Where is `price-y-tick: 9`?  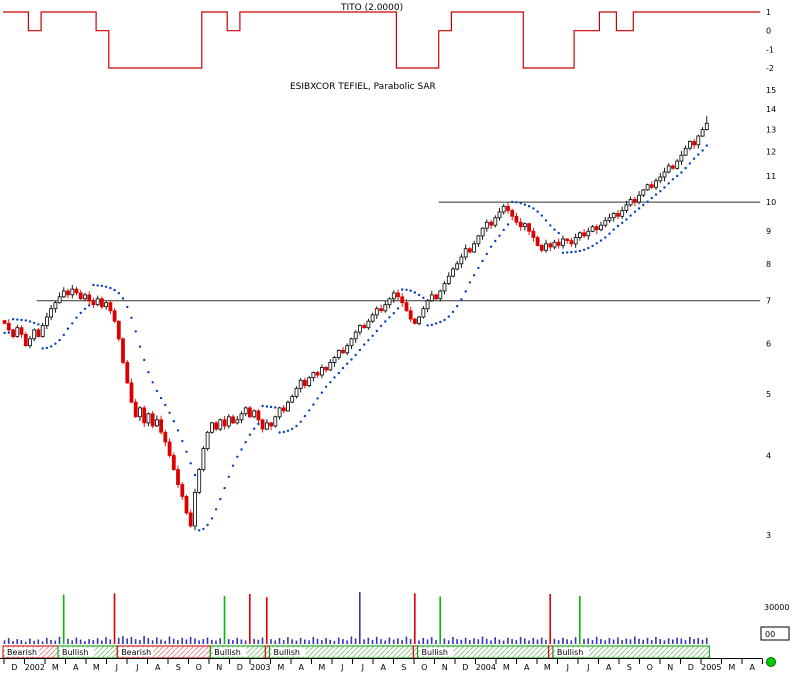
price-y-tick: 9 is located at coordinates (768, 231).